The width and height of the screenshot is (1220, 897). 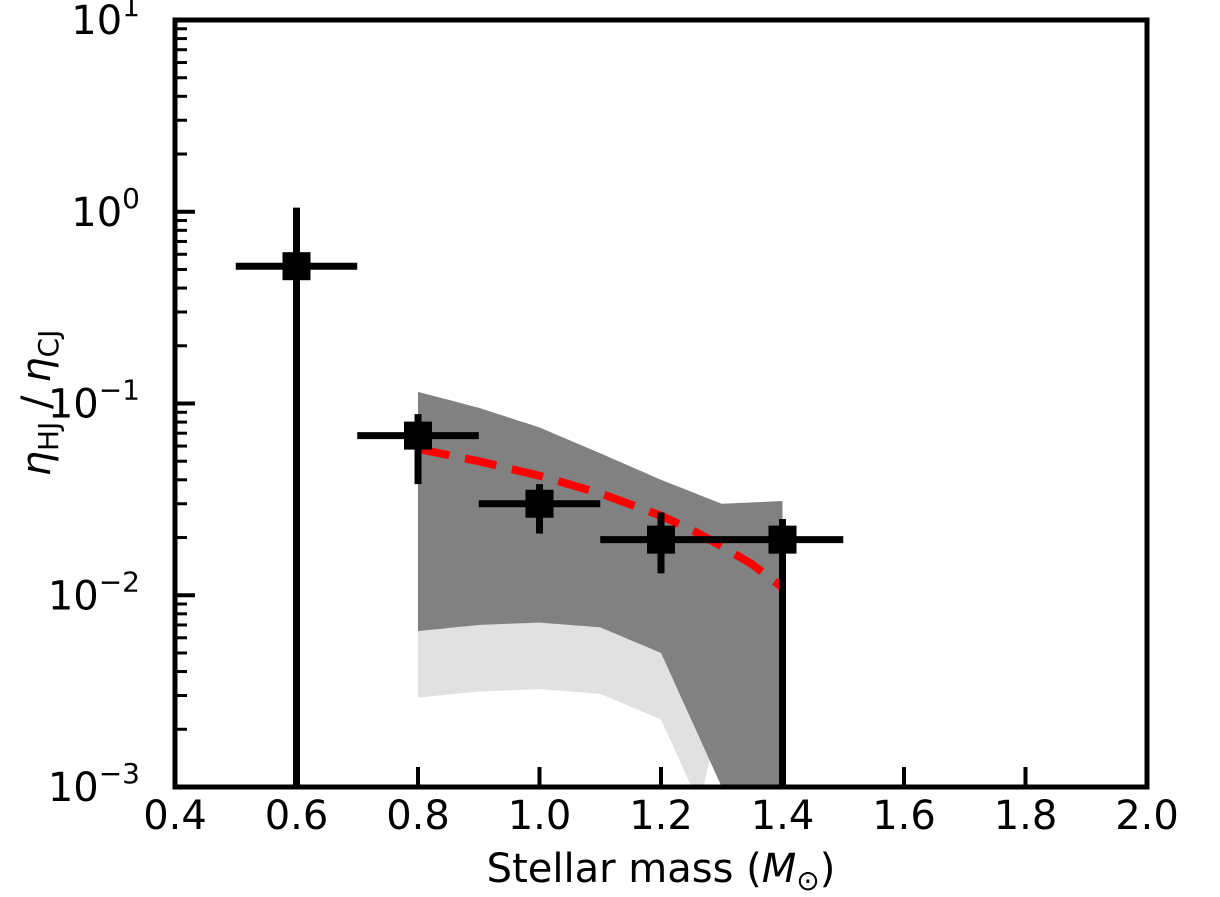 What do you see at coordinates (39, 403) in the screenshot?
I see `y-axis-title: ηHJ / ηCJ` at bounding box center [39, 403].